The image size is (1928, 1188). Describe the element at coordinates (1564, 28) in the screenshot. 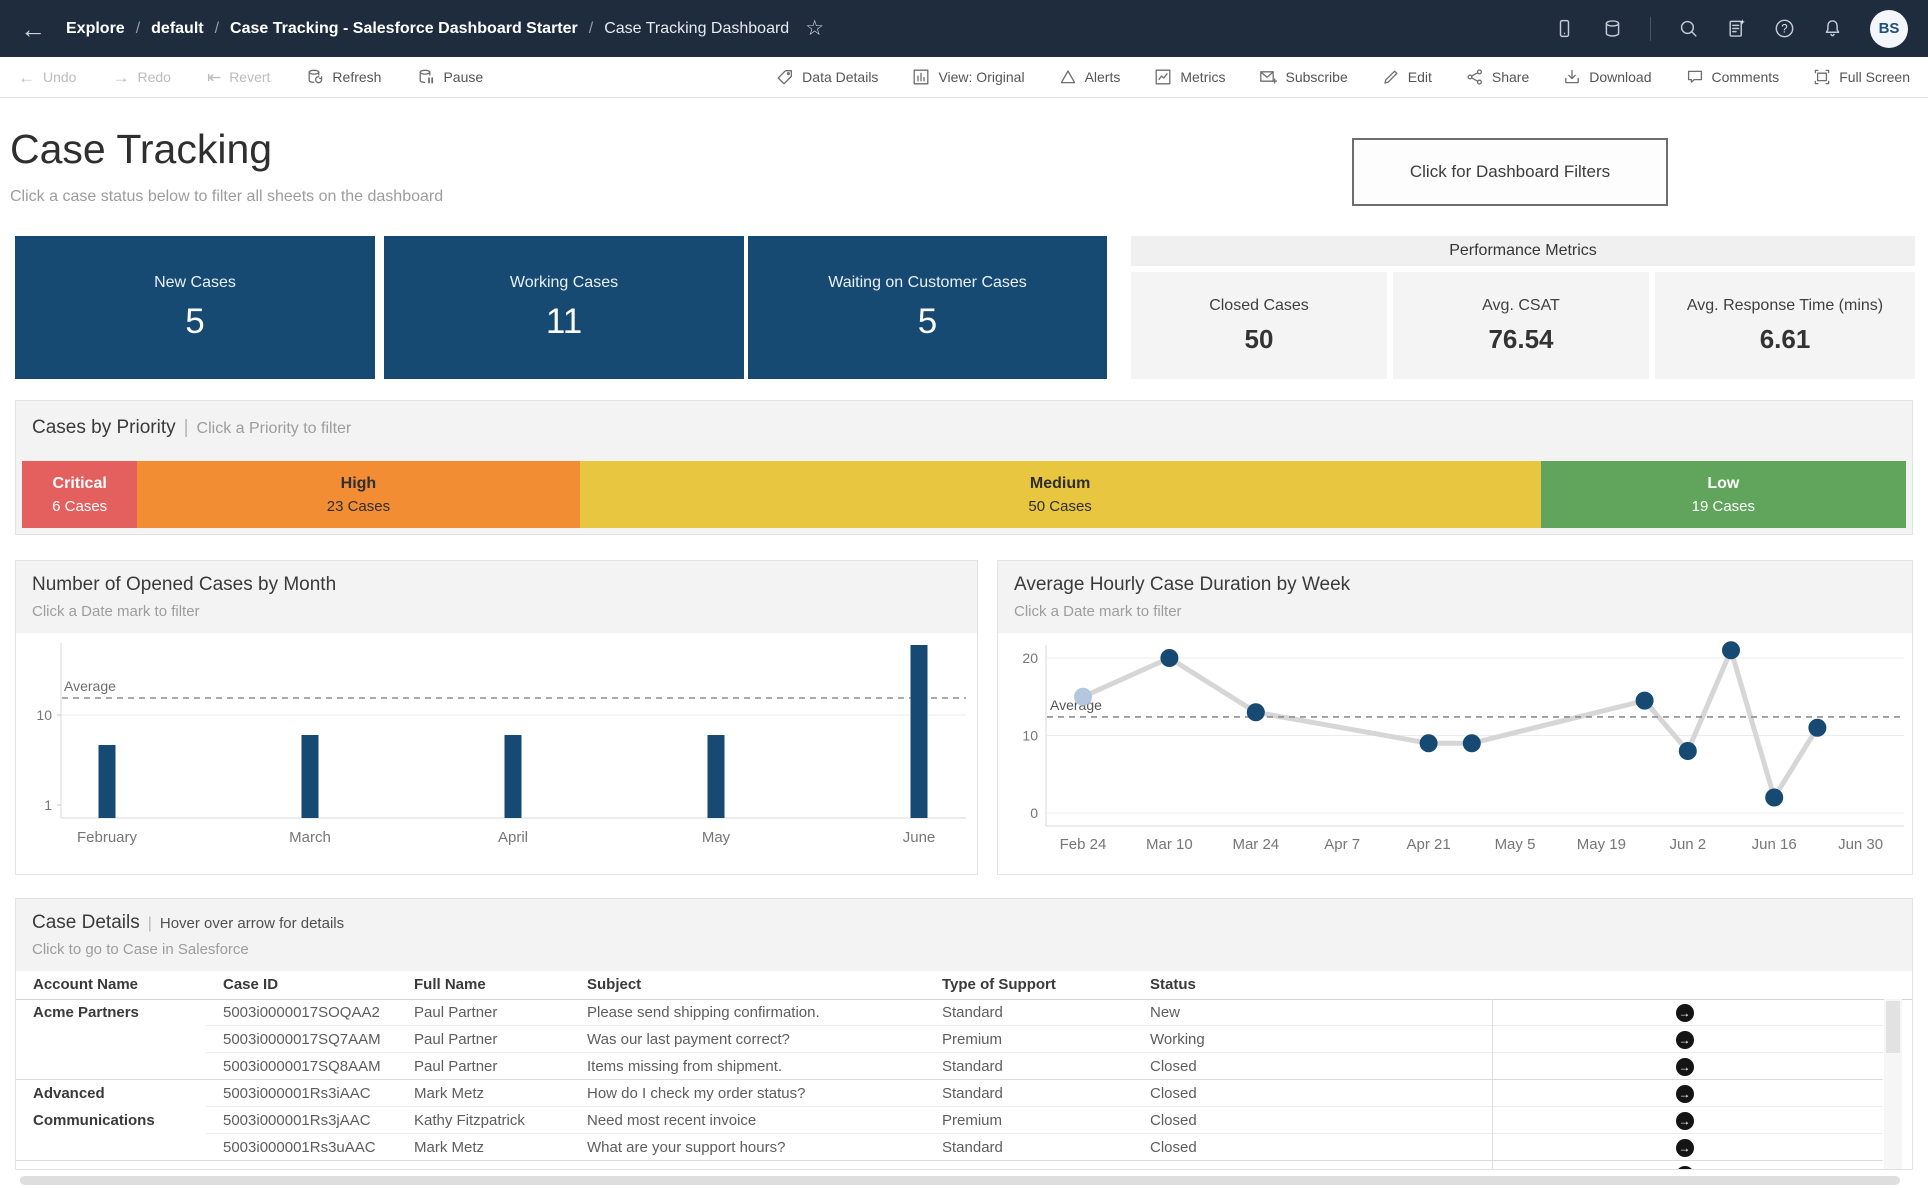

I see `device-layout-icon` at that location.